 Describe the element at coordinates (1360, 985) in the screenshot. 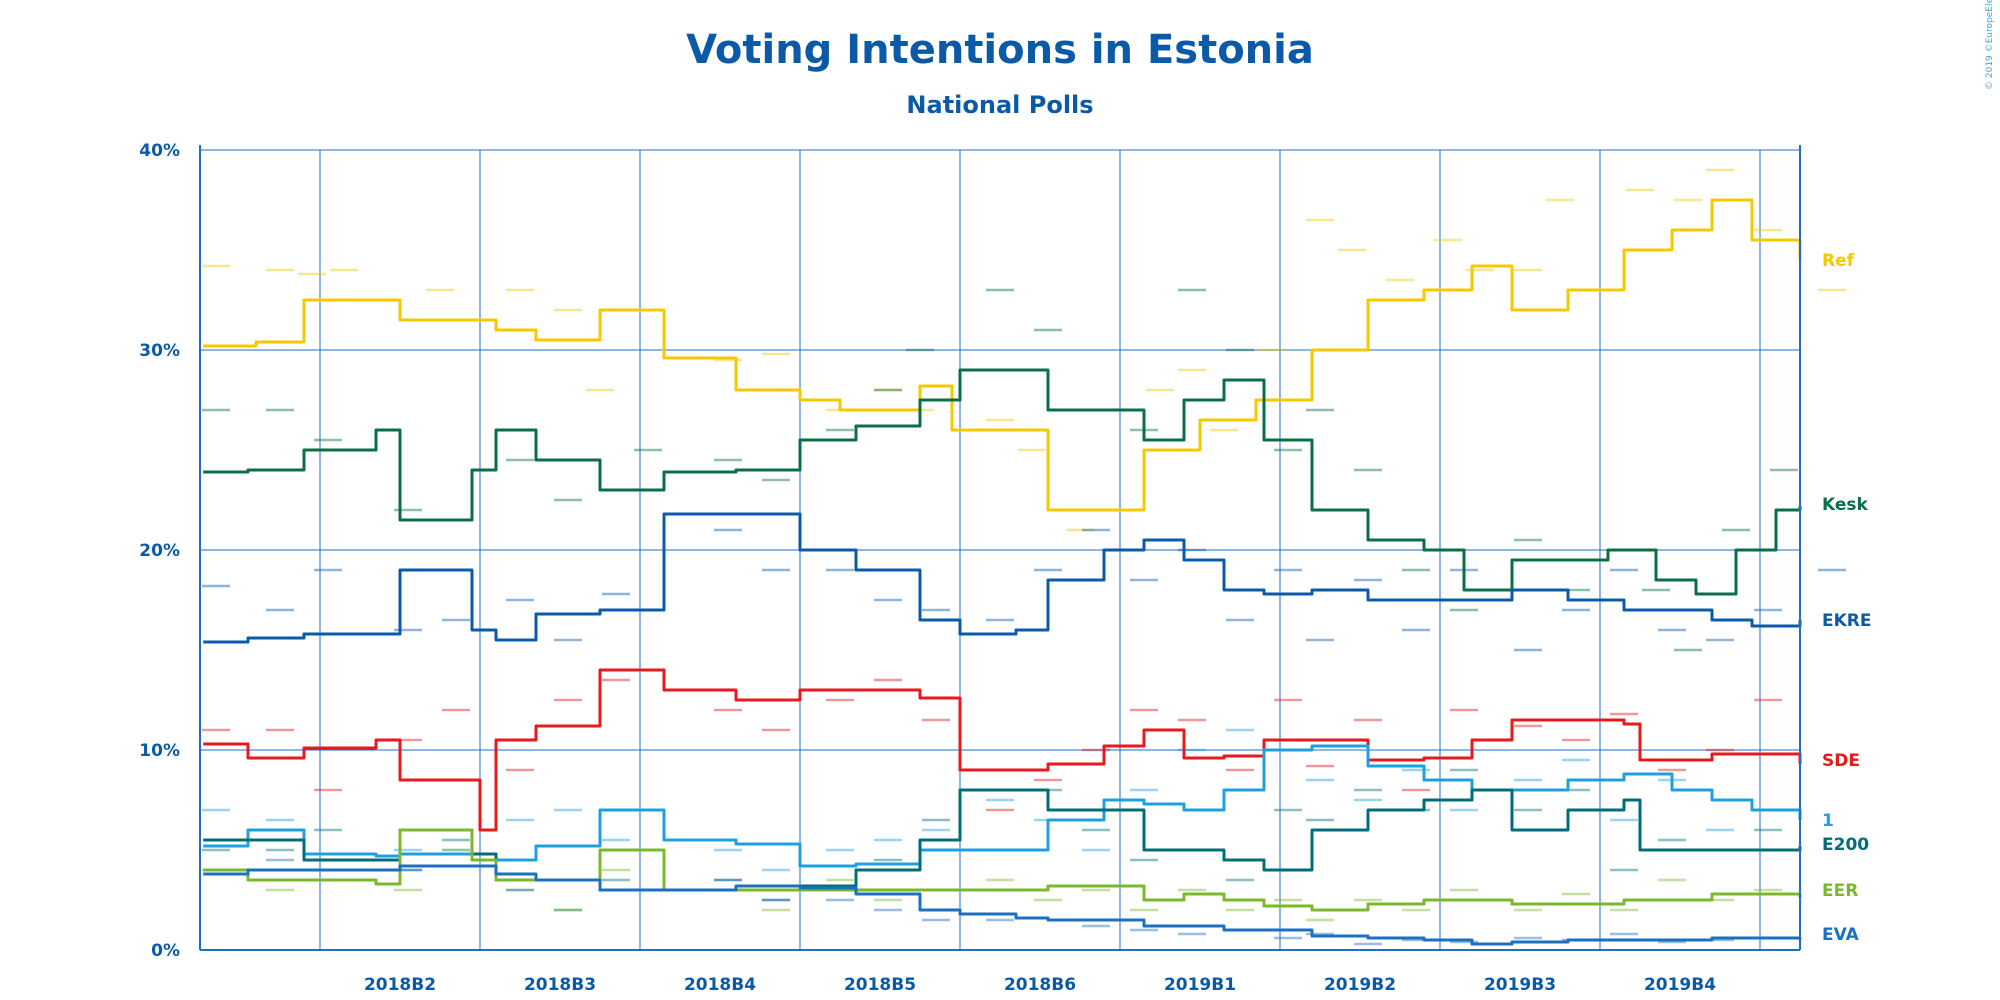

I see `x-tick-label: 2019B2` at that location.